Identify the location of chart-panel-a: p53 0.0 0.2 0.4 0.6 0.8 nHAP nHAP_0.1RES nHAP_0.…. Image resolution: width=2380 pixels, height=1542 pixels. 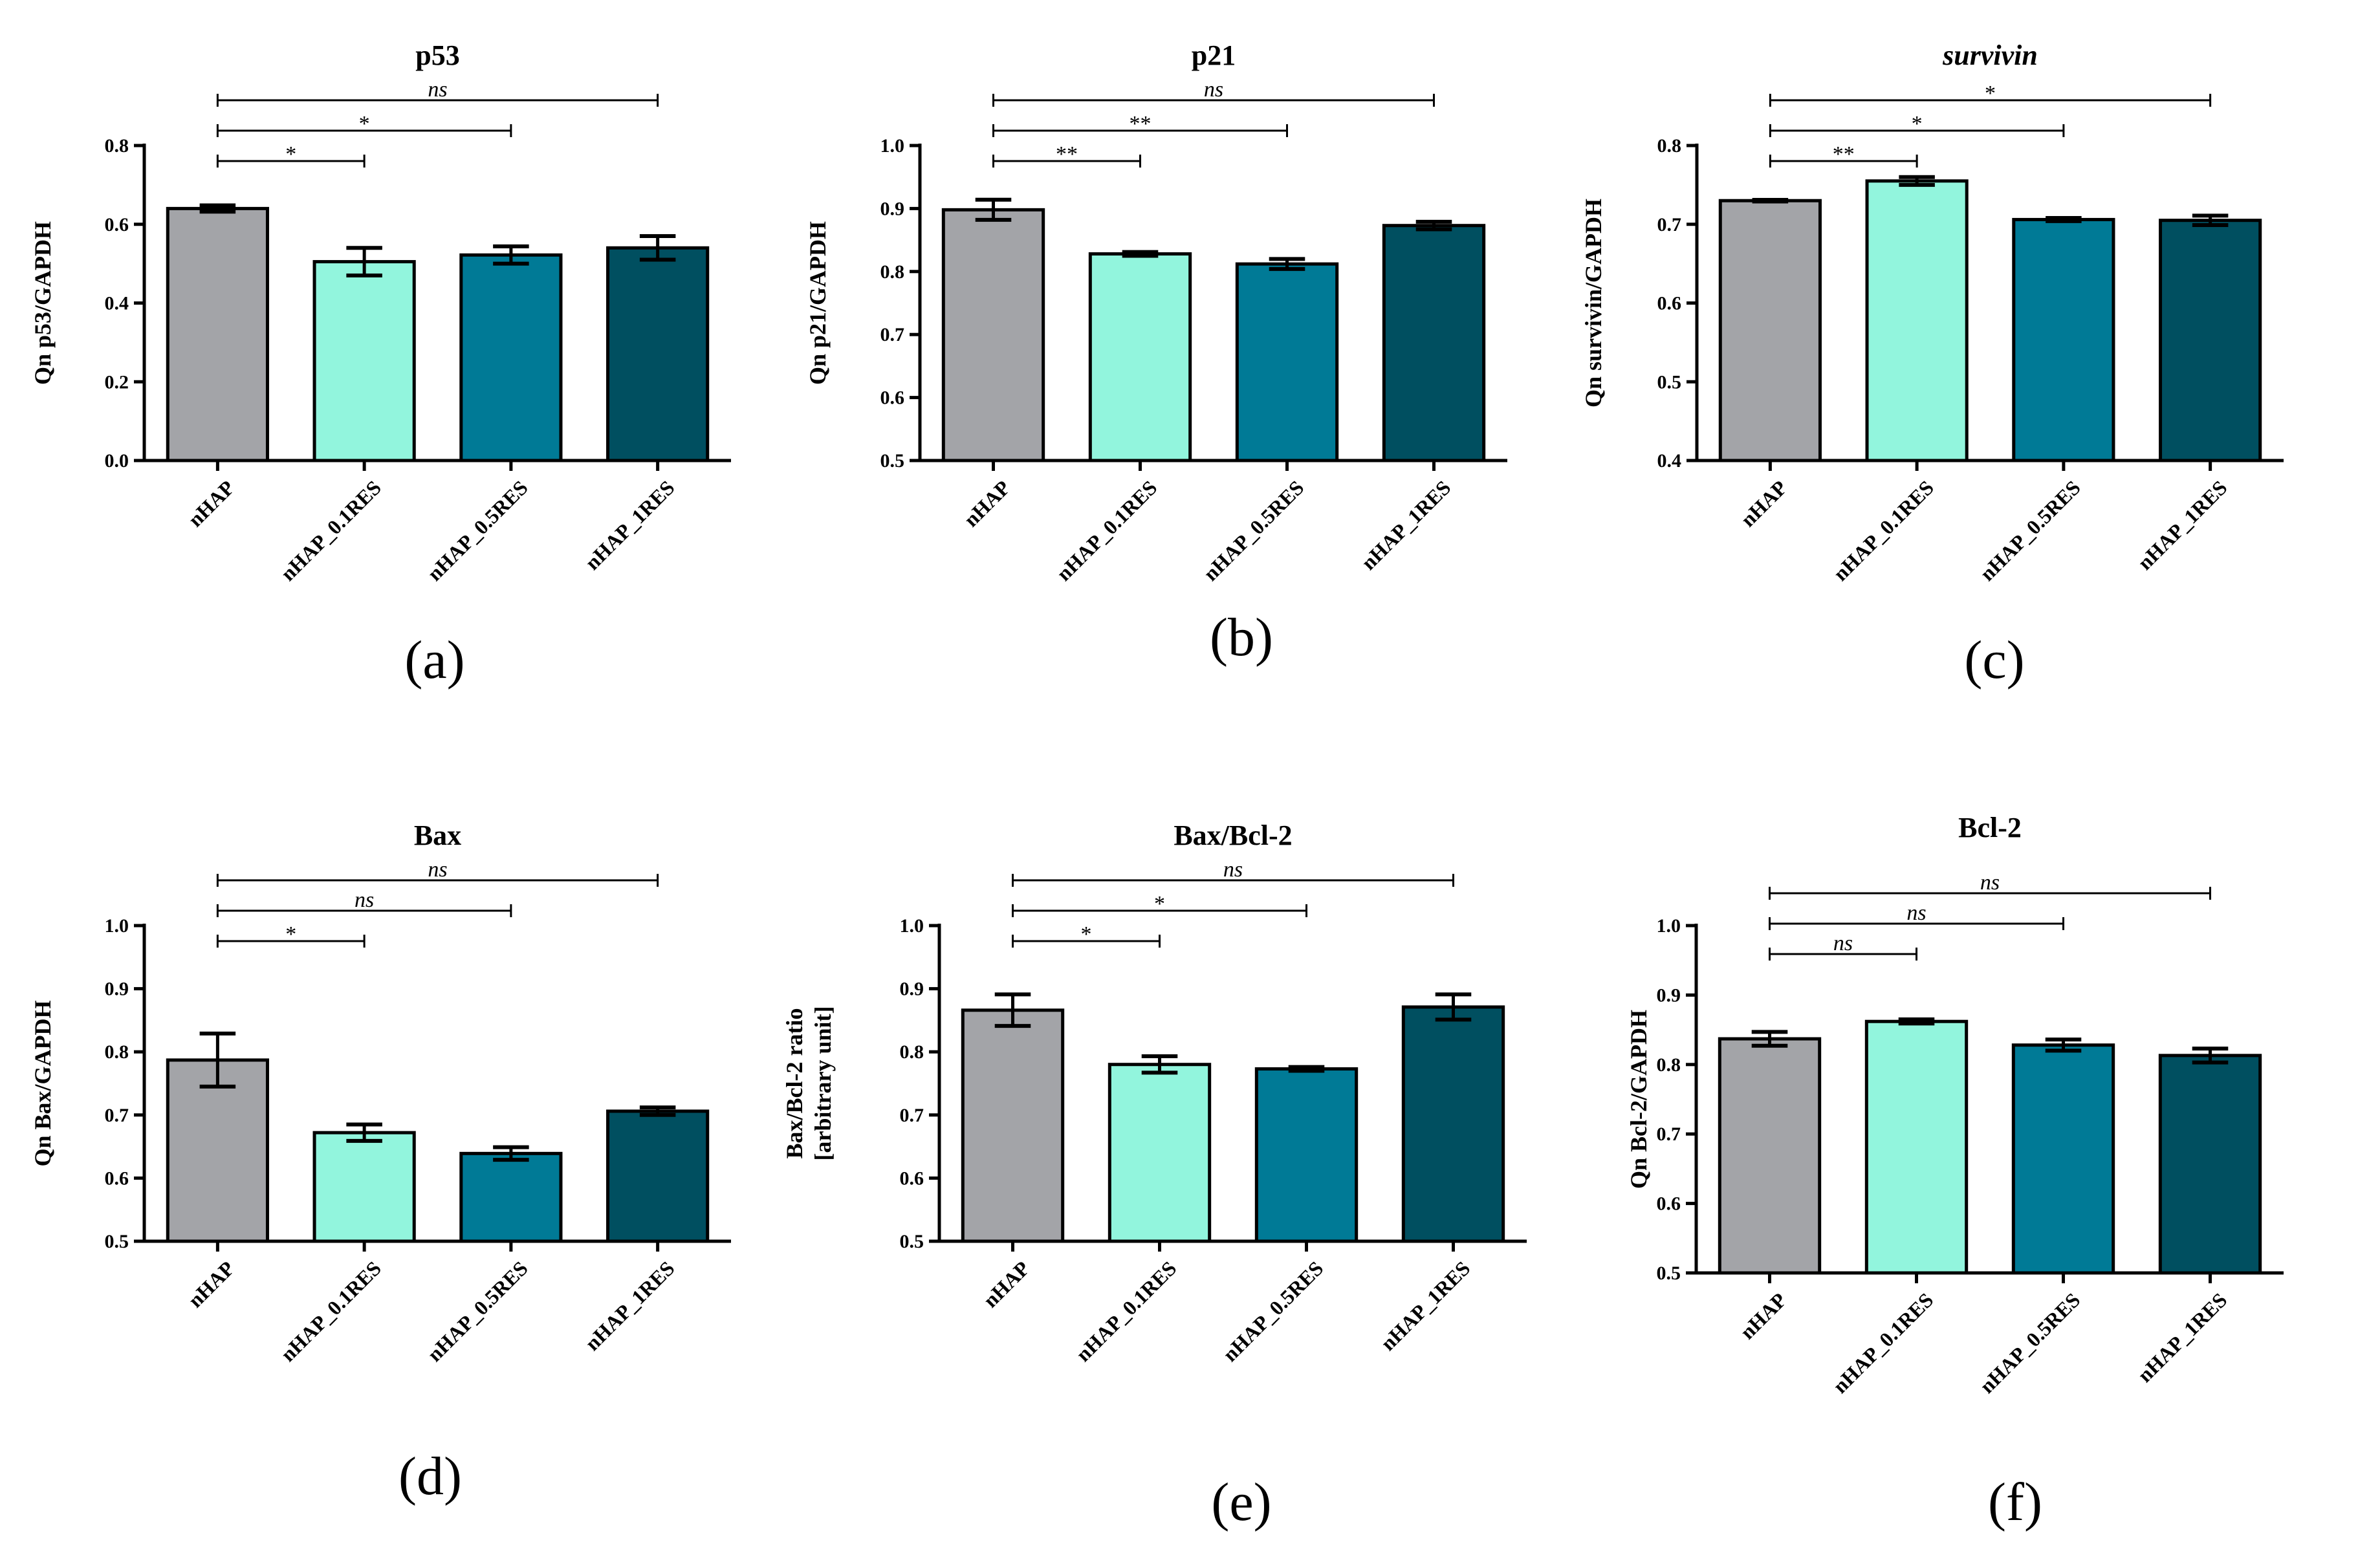
(380, 364).